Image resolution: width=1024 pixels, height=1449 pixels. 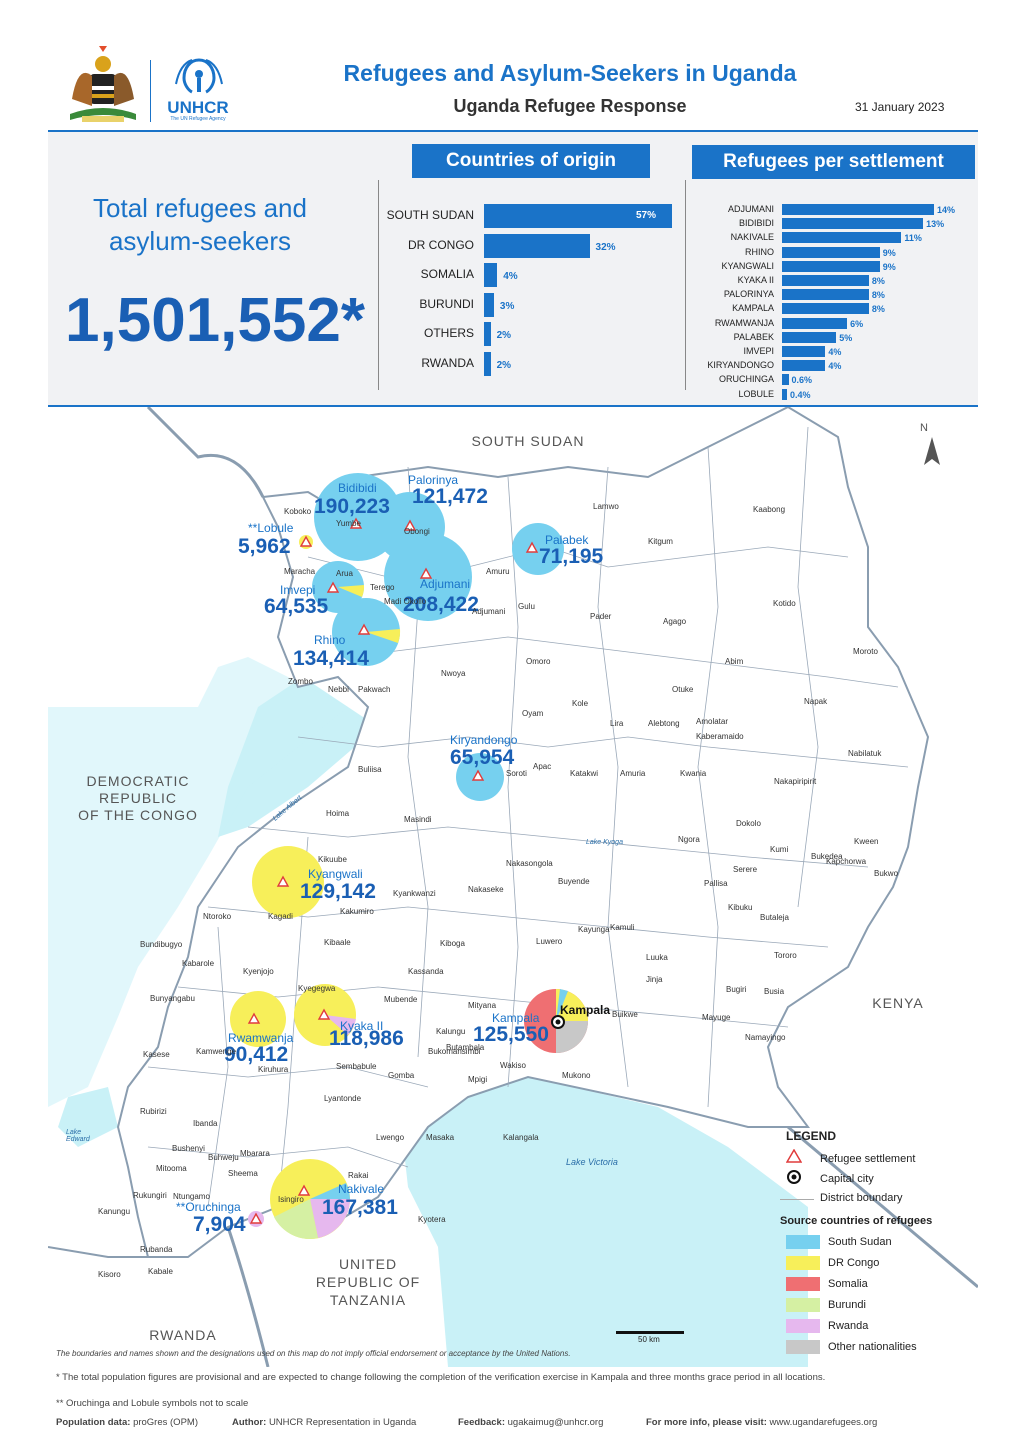 I want to click on settlement-population: 208,422, so click(x=441, y=604).